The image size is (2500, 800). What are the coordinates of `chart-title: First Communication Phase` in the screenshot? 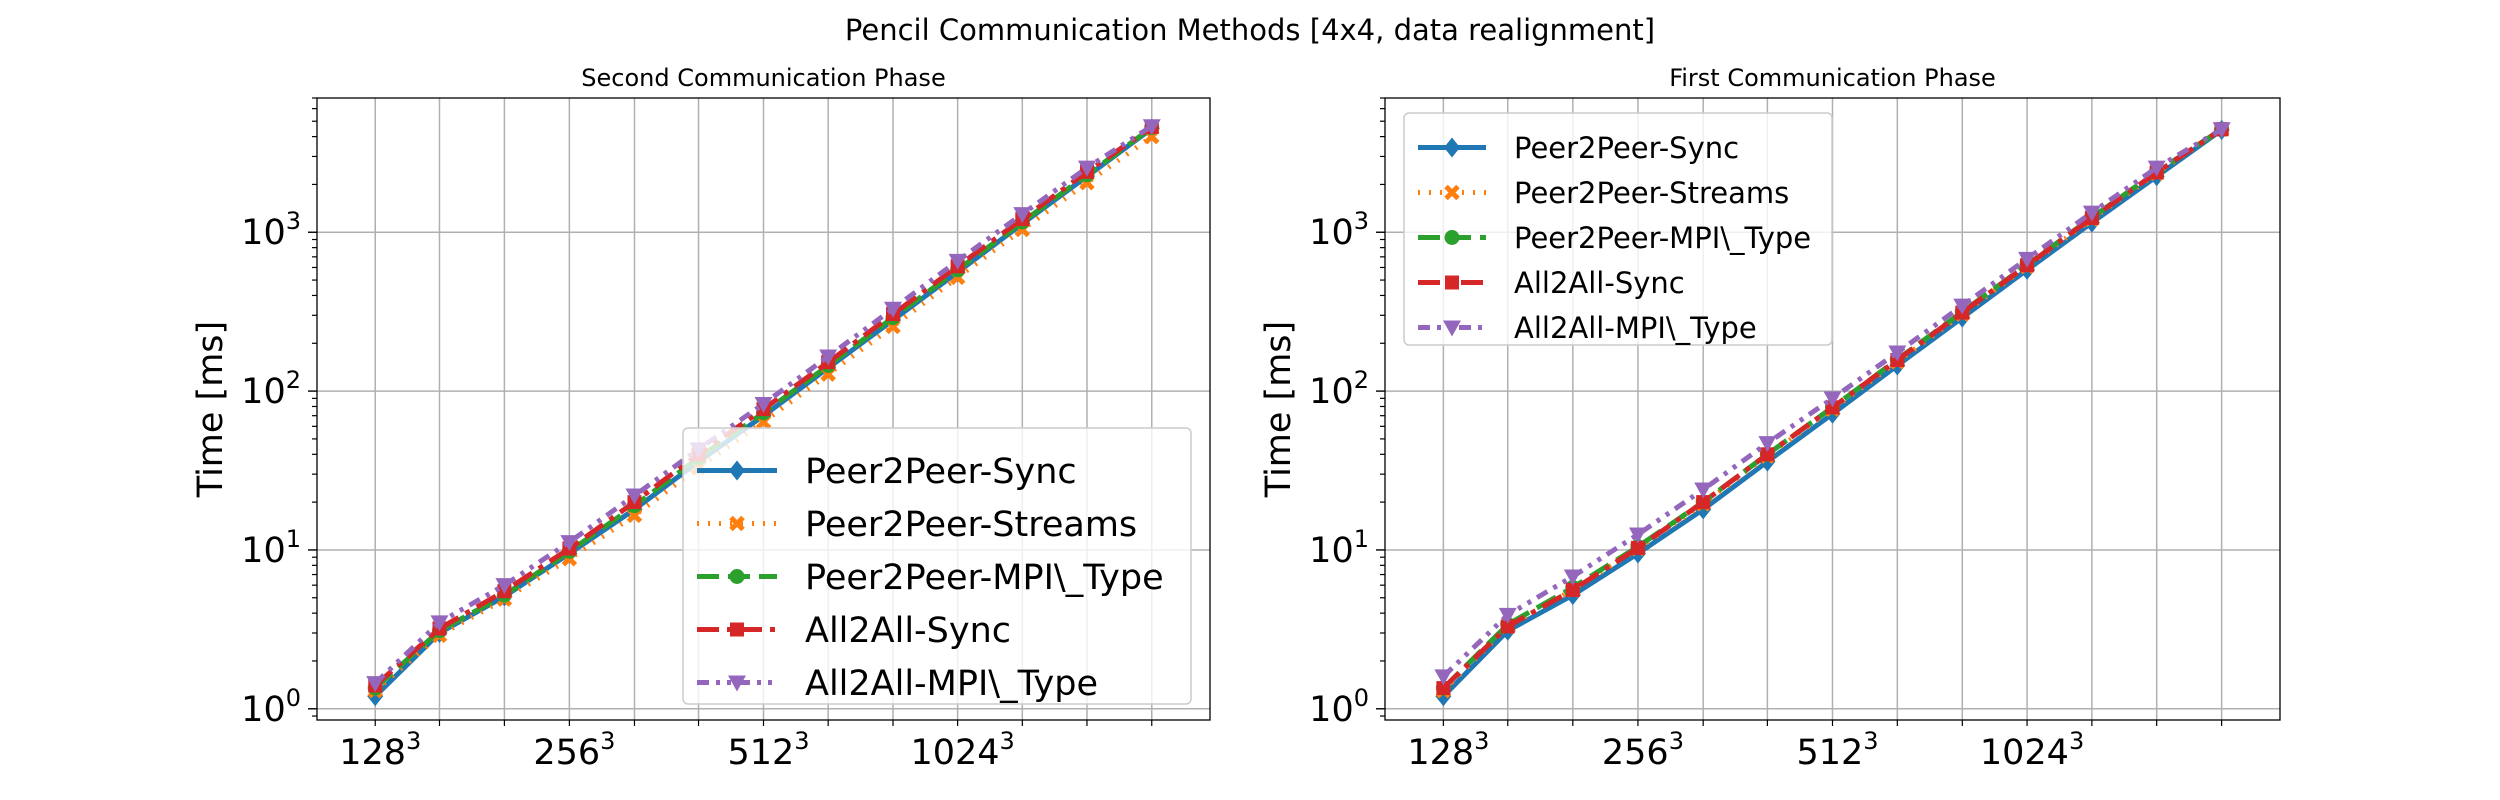 It's located at (1832, 78).